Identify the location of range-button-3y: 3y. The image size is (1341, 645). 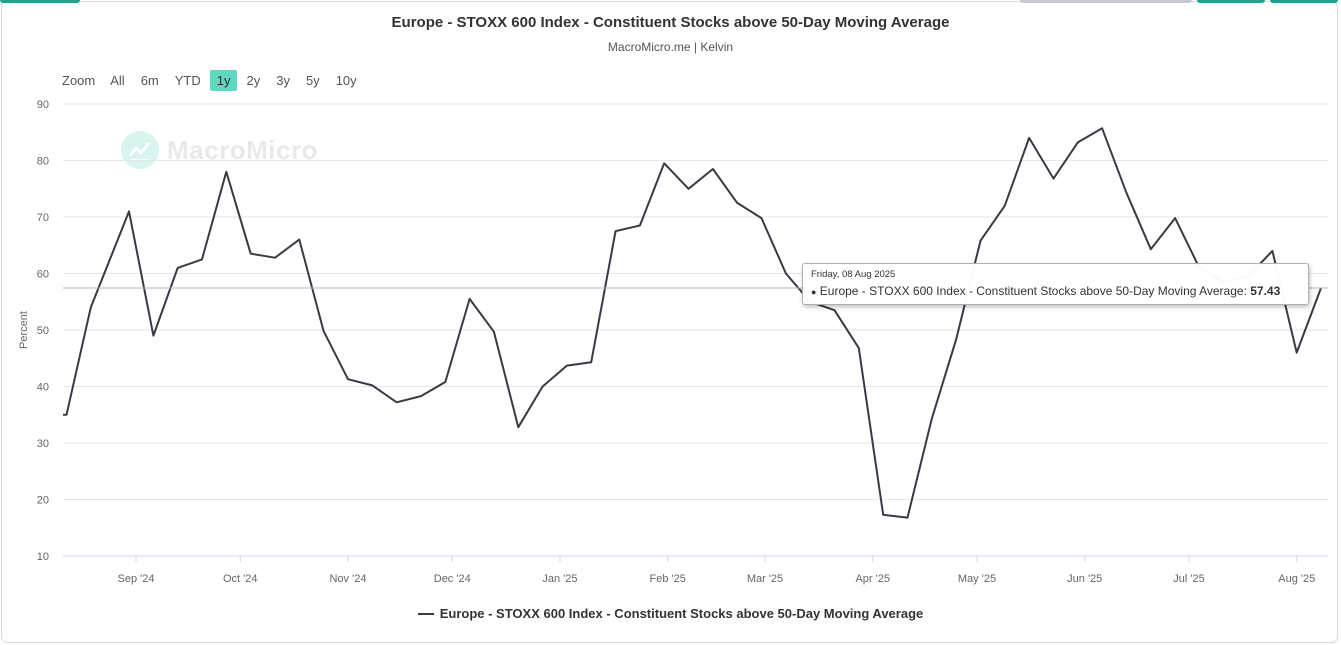
(283, 80).